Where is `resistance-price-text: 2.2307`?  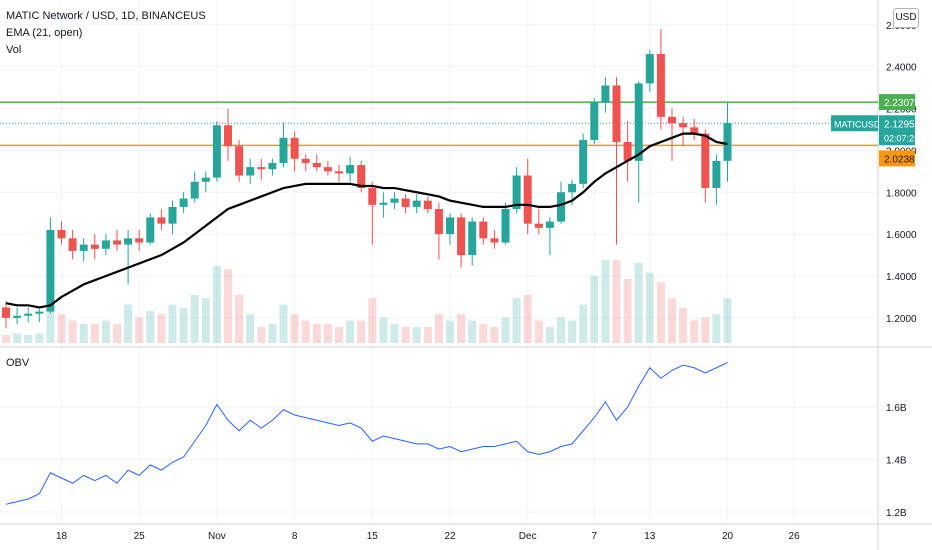
resistance-price-text: 2.2307 is located at coordinates (899, 103).